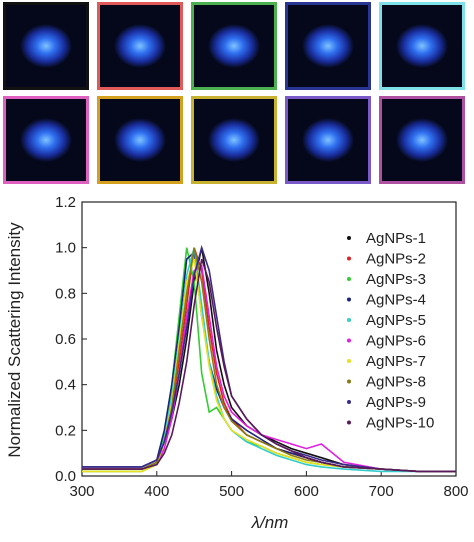 Image resolution: width=474 pixels, height=542 pixels. What do you see at coordinates (14, 340) in the screenshot?
I see `y-axis-label: Normalized Scattering Intensity` at bounding box center [14, 340].